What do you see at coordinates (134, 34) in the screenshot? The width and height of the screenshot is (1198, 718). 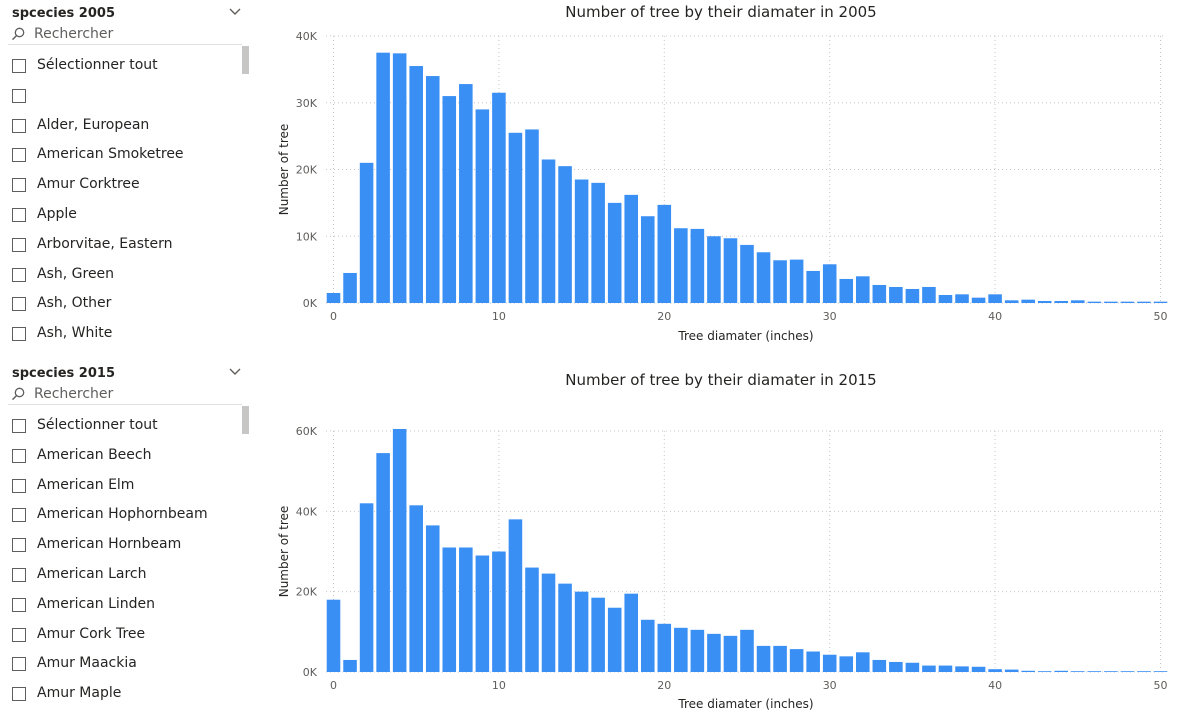 I see `search-input-2005` at bounding box center [134, 34].